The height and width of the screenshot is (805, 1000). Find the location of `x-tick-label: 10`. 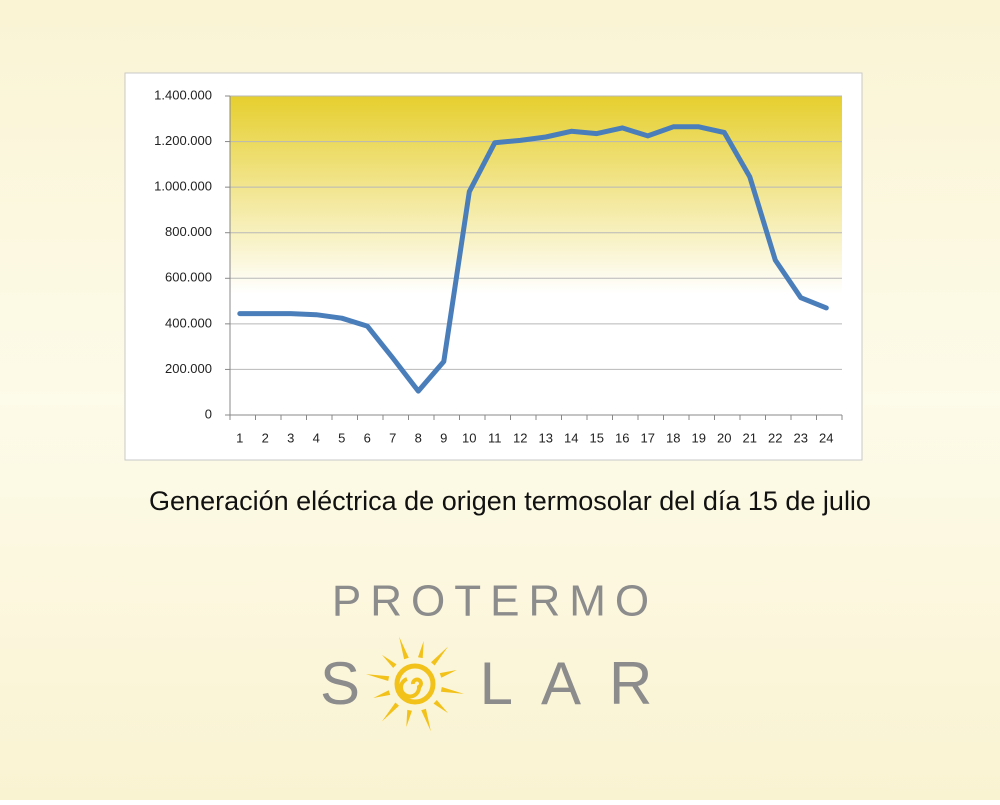

x-tick-label: 10 is located at coordinates (469, 437).